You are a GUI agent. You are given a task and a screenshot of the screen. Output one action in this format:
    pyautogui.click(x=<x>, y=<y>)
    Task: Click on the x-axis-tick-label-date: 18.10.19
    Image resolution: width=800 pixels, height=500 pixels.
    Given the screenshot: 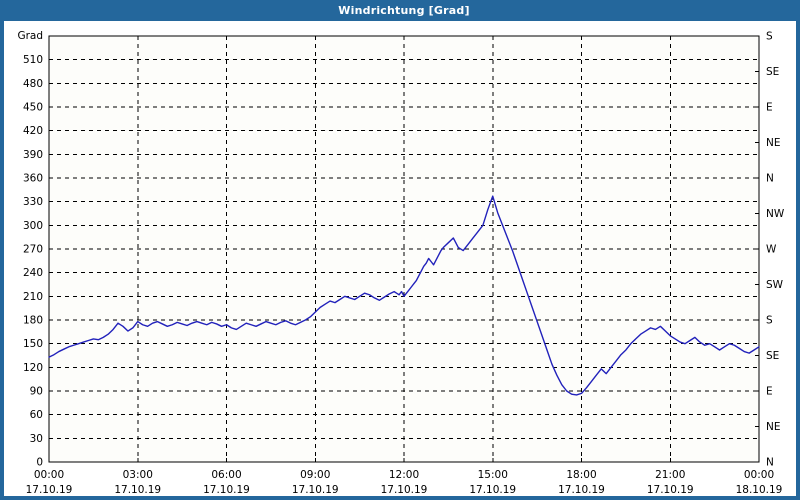 What is the action you would take?
    pyautogui.click(x=759, y=490)
    